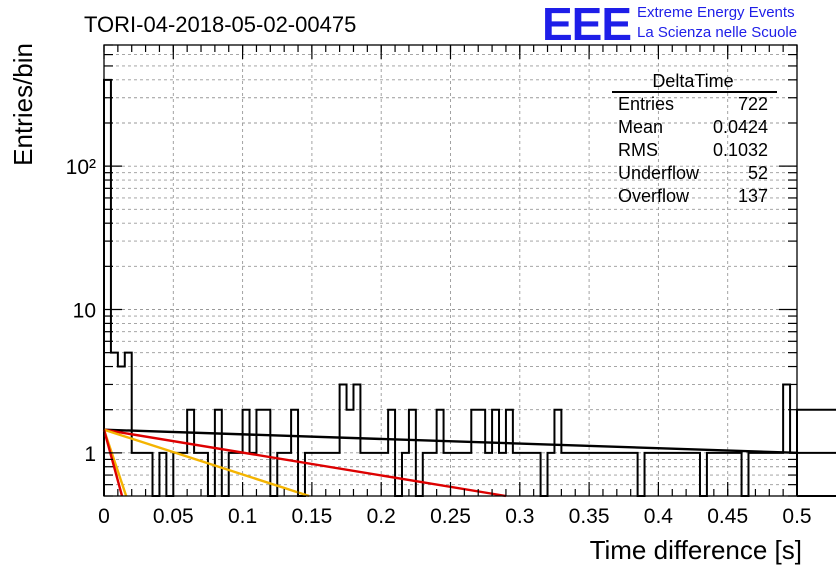 This screenshot has width=836, height=572. What do you see at coordinates (84, 310) in the screenshot?
I see `y-tick-label: 10` at bounding box center [84, 310].